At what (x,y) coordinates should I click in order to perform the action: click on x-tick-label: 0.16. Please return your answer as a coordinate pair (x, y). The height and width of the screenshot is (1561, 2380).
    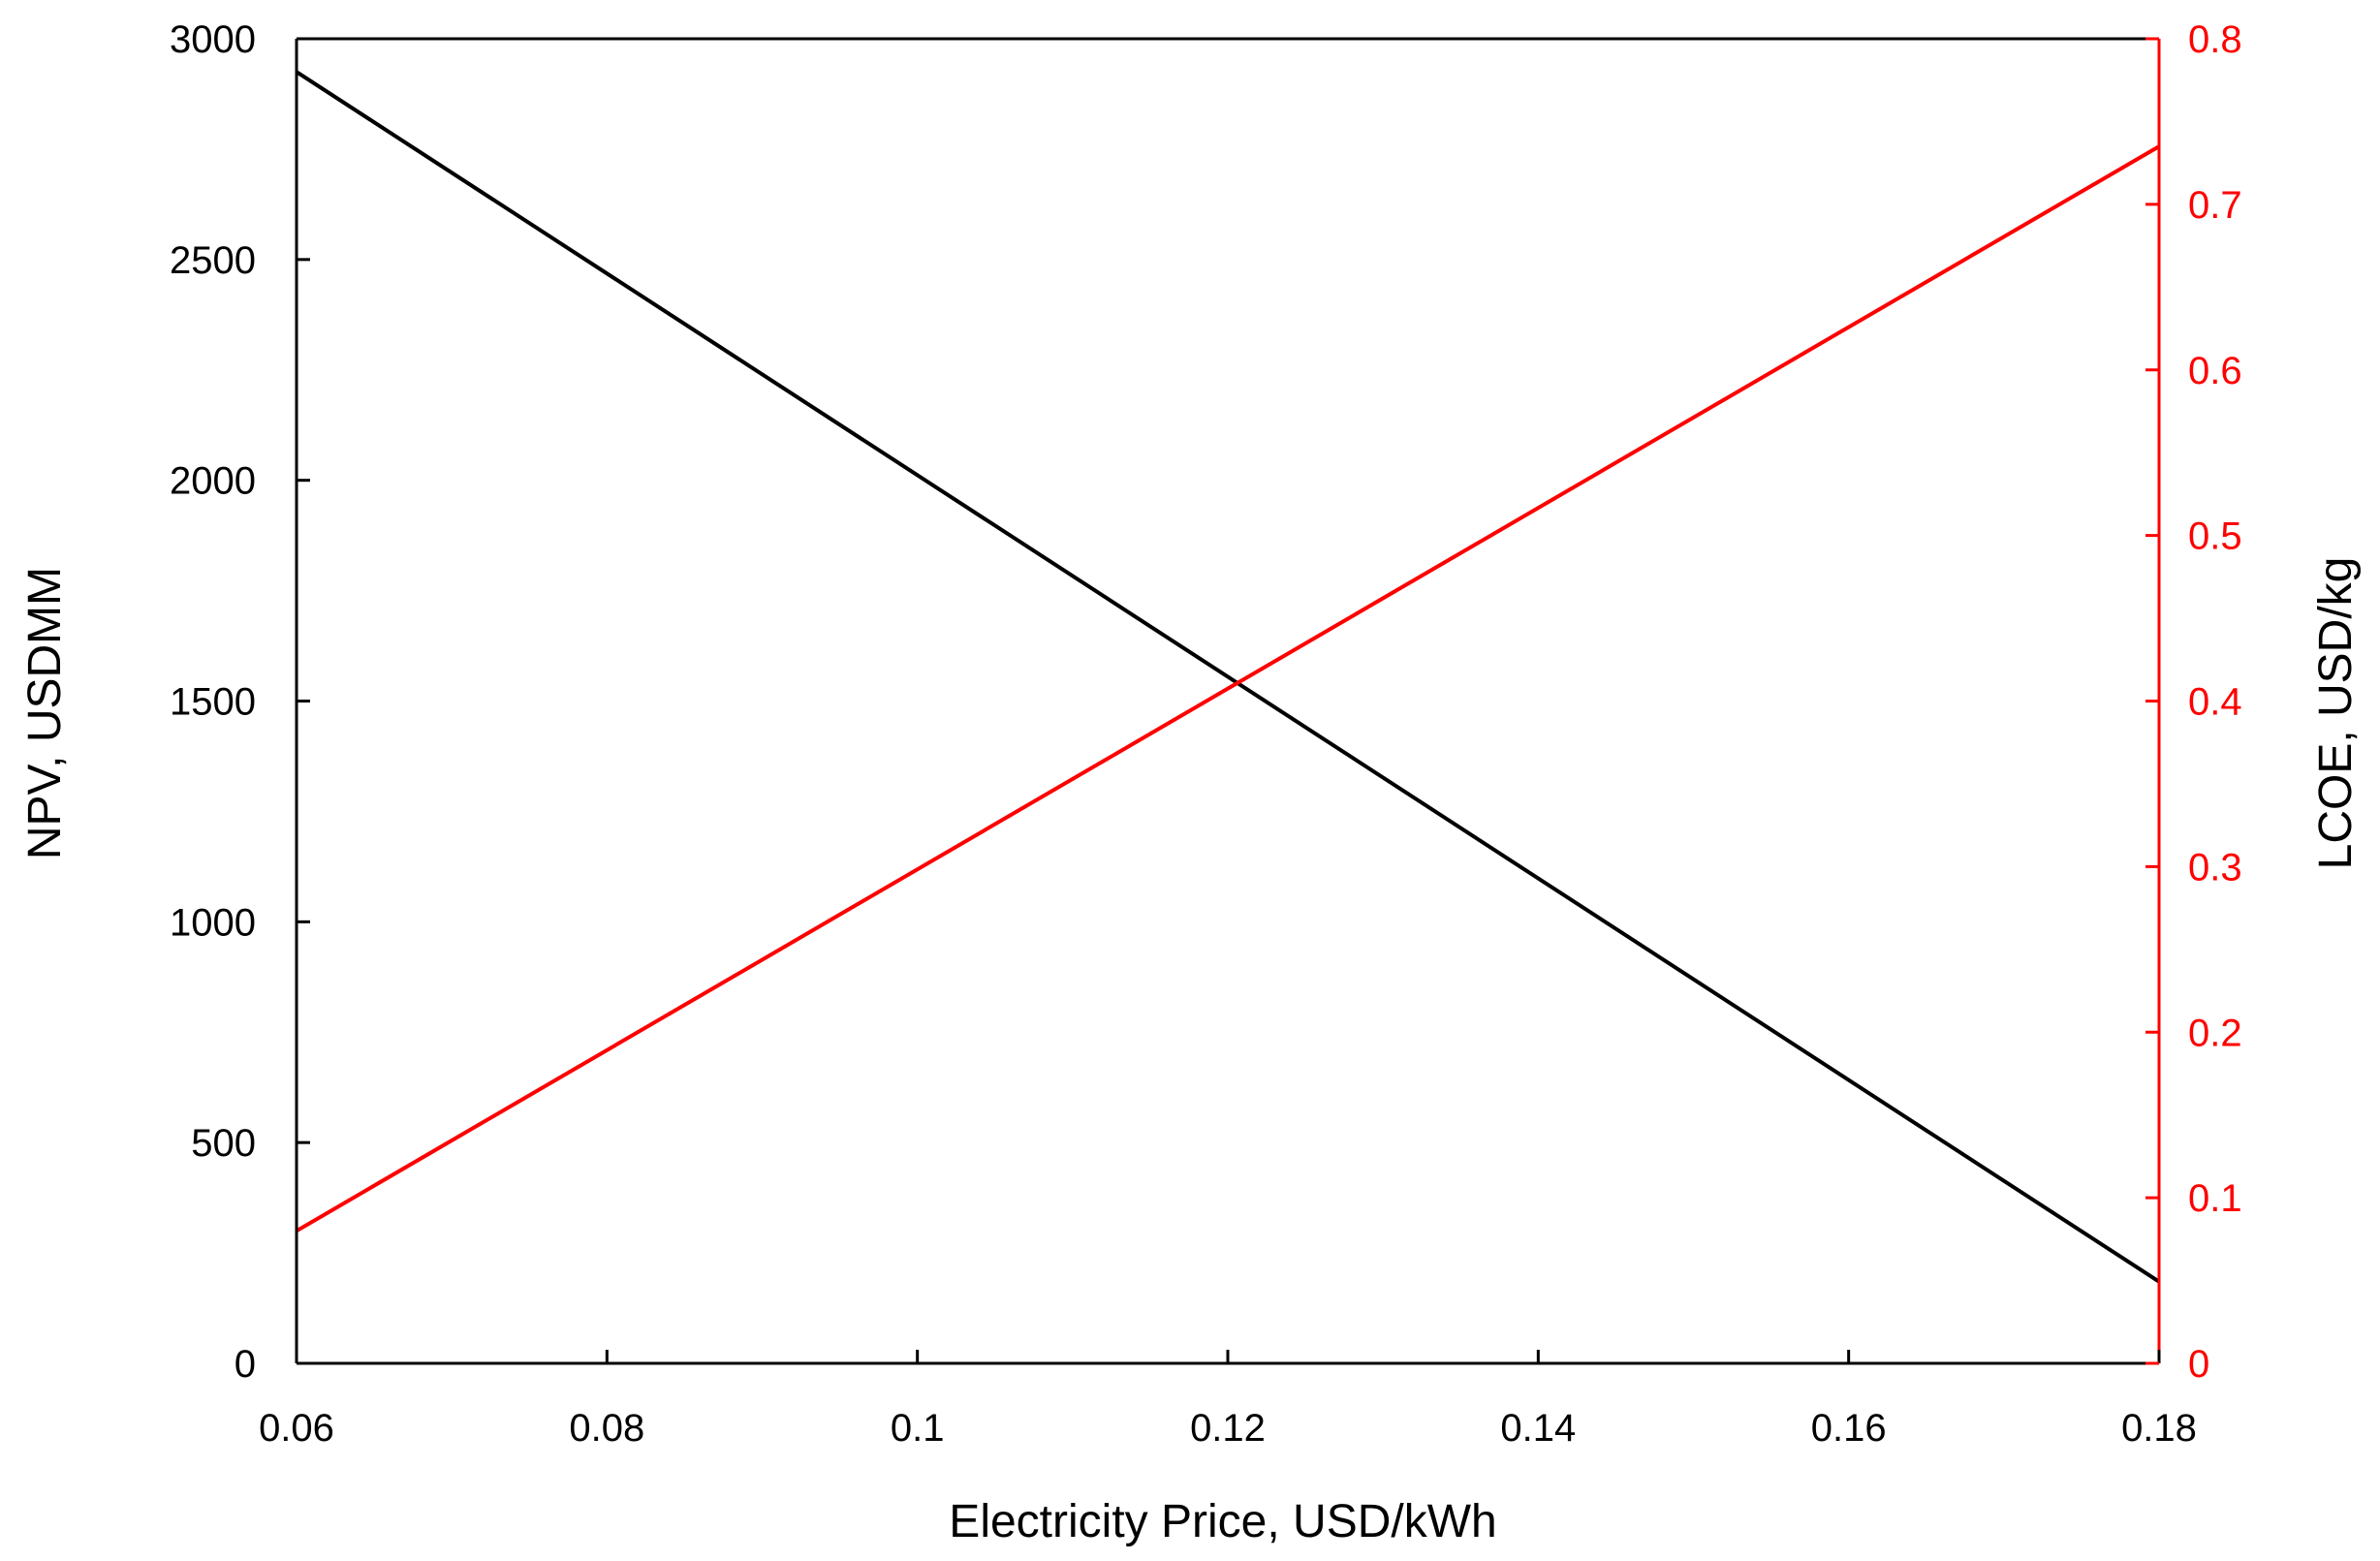
    Looking at the image, I should click on (1849, 1428).